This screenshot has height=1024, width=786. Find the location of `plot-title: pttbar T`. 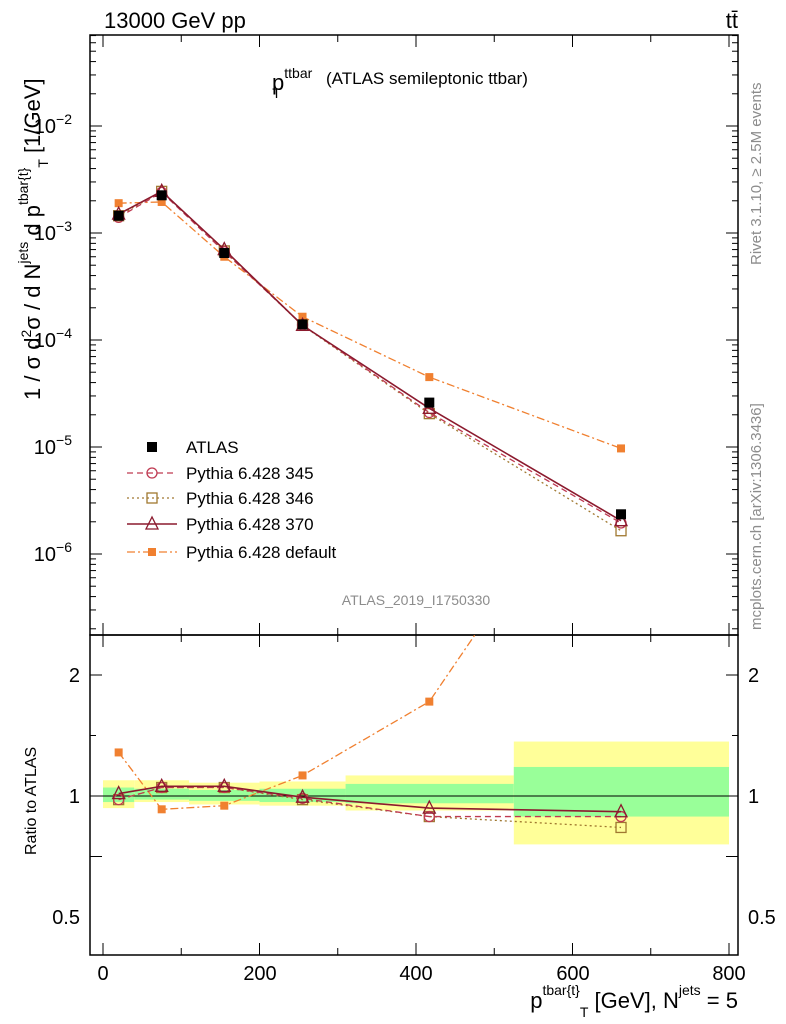

plot-title: pttbar T is located at coordinates (292, 83).